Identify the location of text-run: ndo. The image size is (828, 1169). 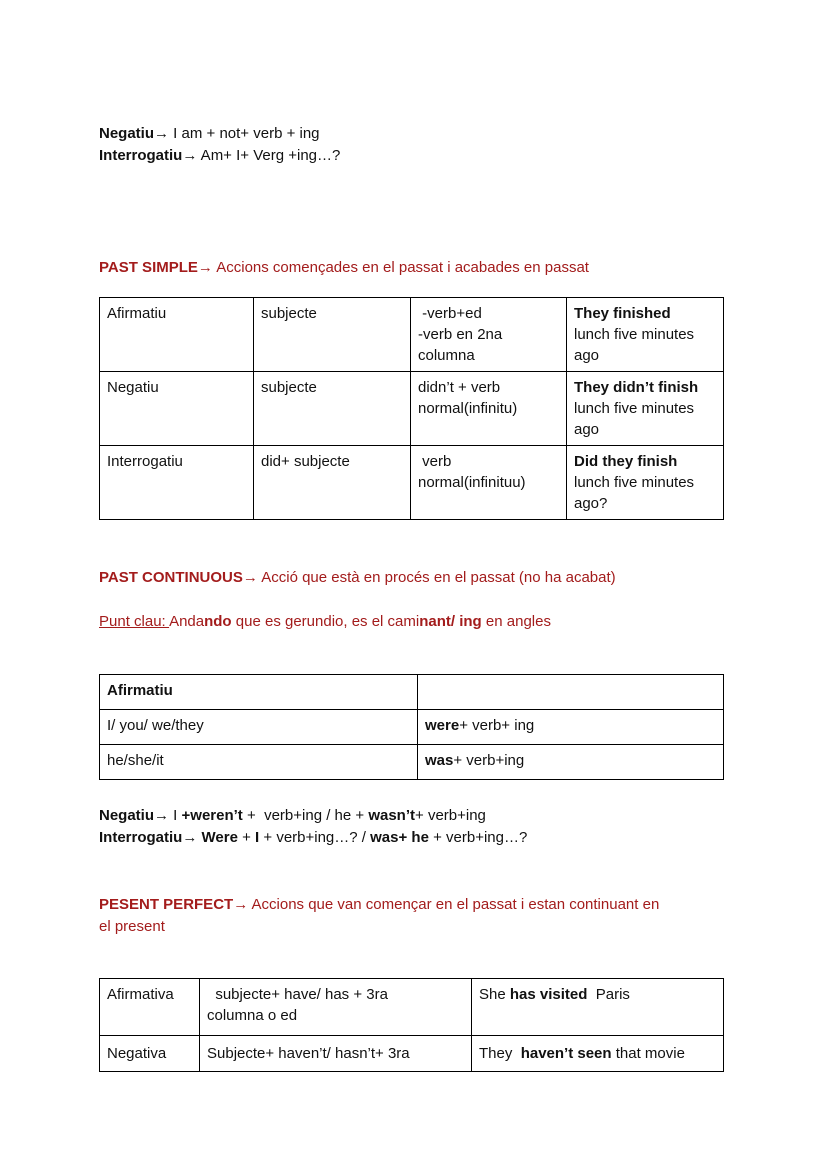
(218, 621).